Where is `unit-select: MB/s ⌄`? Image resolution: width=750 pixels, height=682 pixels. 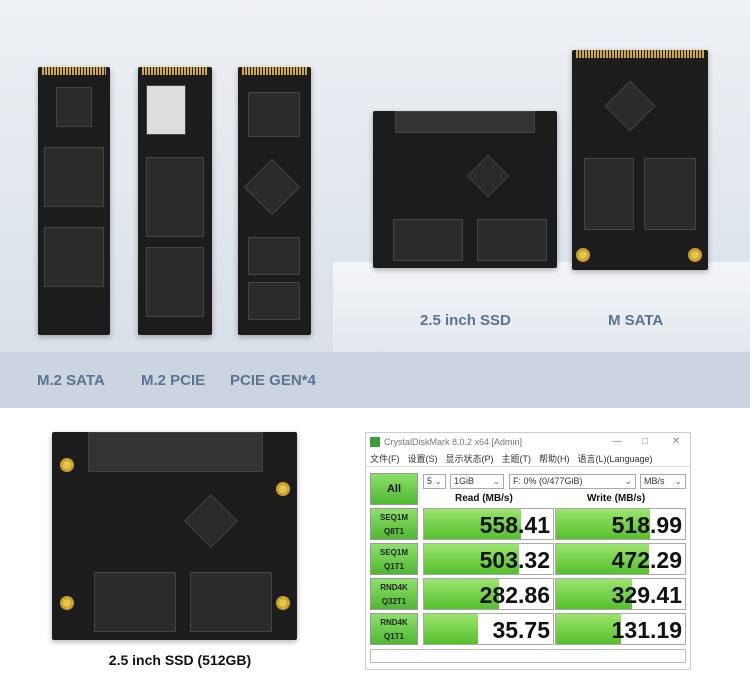 unit-select: MB/s ⌄ is located at coordinates (663, 481).